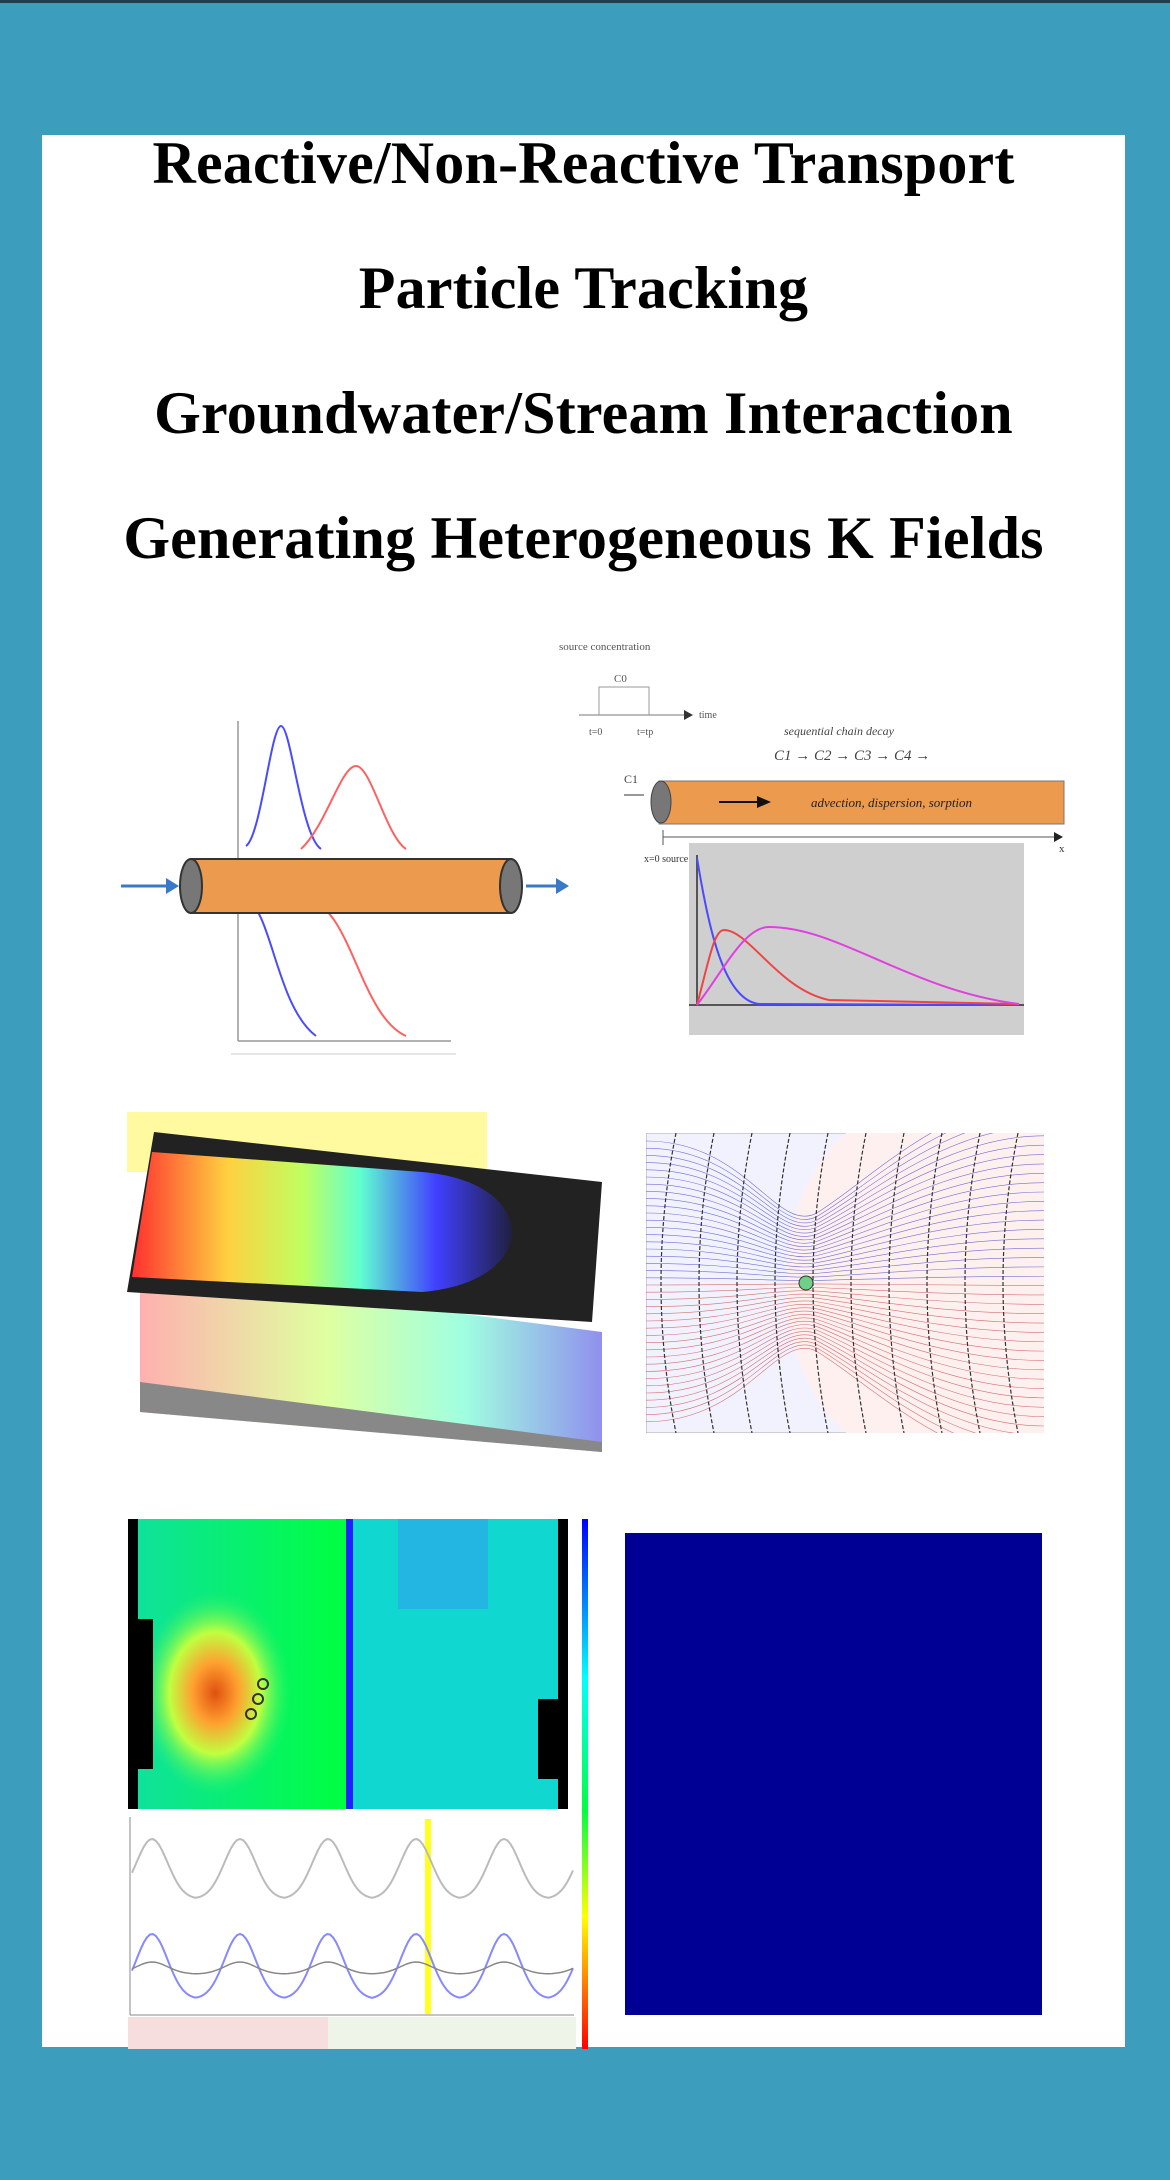 Image resolution: width=1170 pixels, height=2180 pixels. I want to click on svg-text: C0, so click(620, 679).